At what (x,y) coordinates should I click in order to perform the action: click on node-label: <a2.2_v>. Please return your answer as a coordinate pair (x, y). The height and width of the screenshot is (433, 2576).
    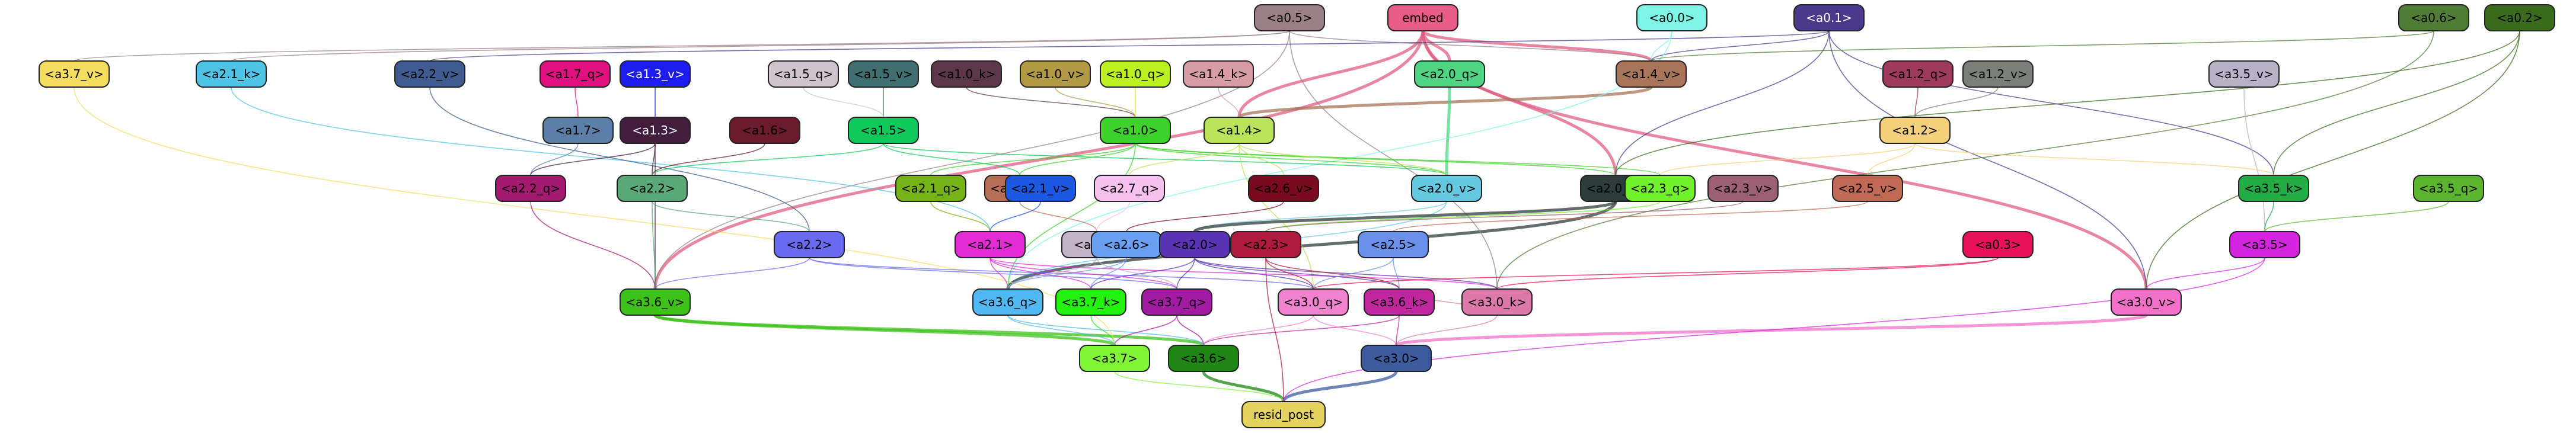
    Looking at the image, I should click on (429, 74).